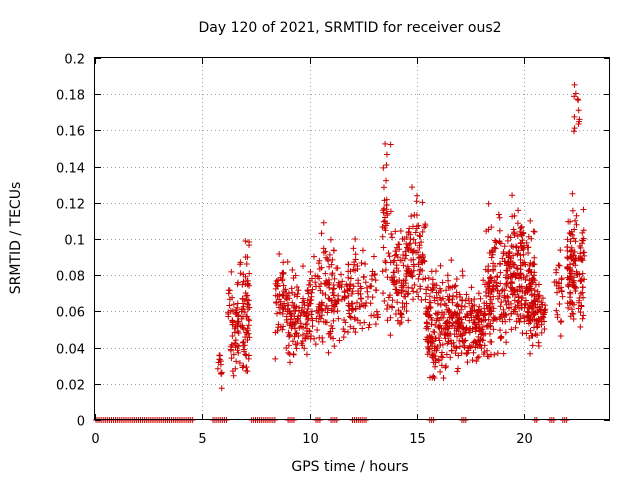 This screenshot has height=480, width=640. What do you see at coordinates (70, 169) in the screenshot?
I see `y-tick-label: 0.14` at bounding box center [70, 169].